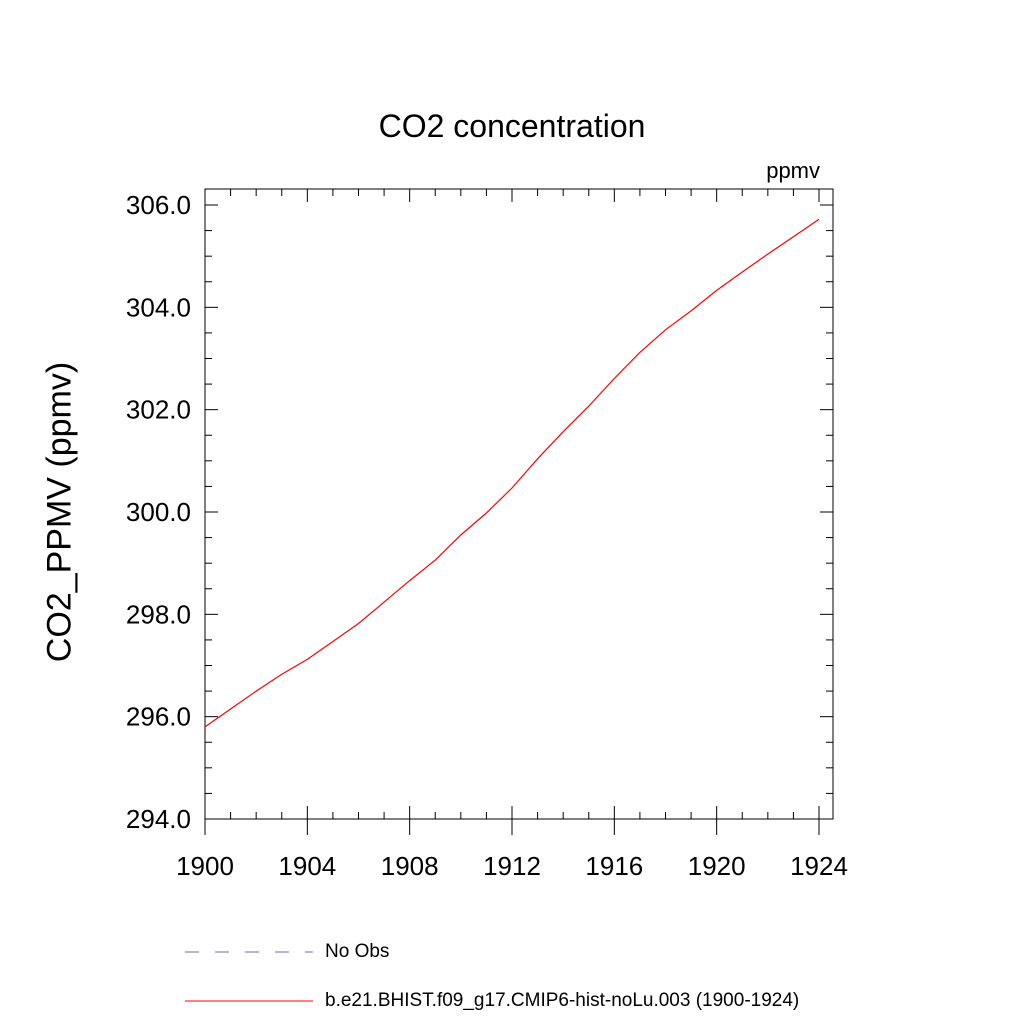  What do you see at coordinates (158, 717) in the screenshot?
I see `y-tick-label: 296.0` at bounding box center [158, 717].